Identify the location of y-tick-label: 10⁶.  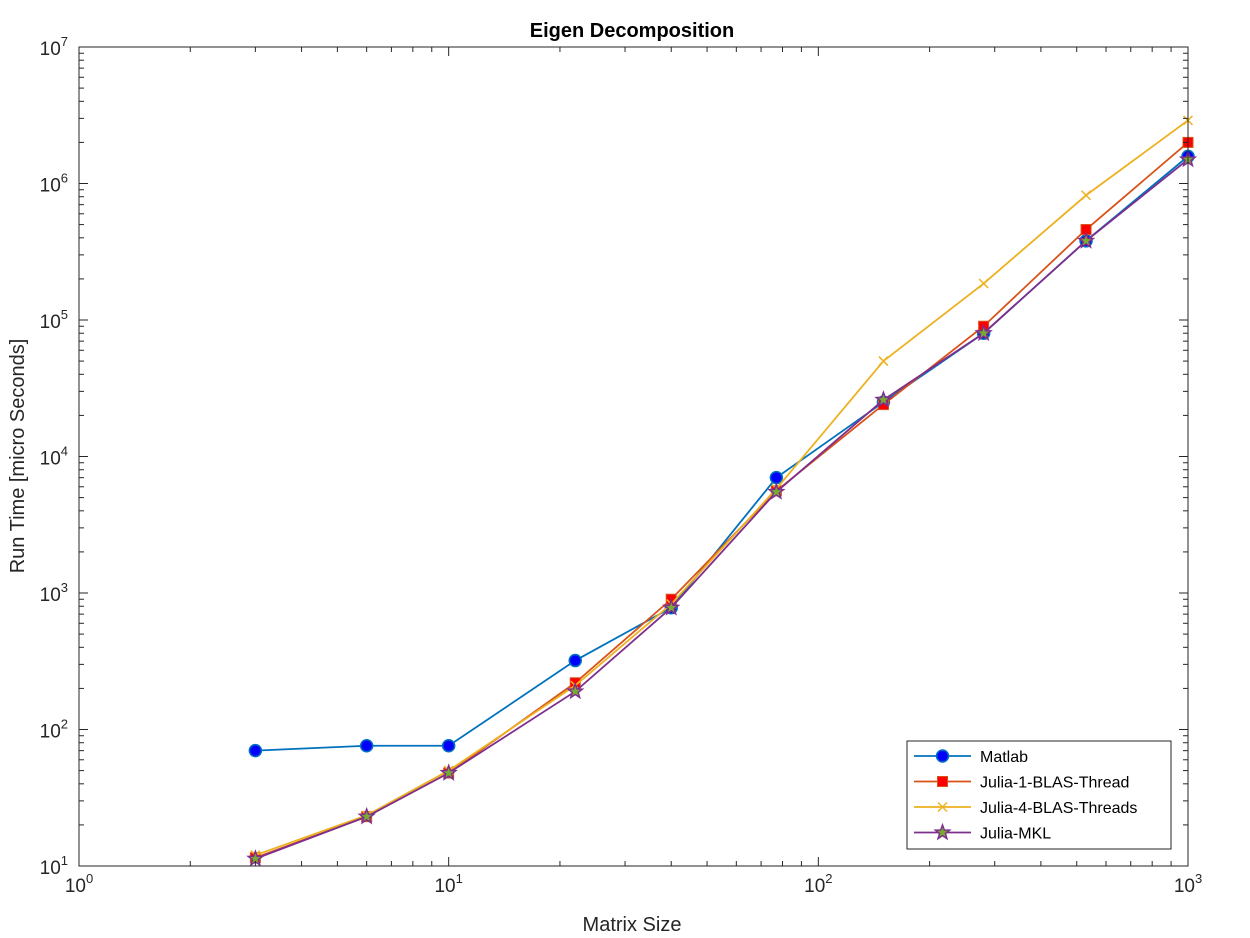
(54, 184).